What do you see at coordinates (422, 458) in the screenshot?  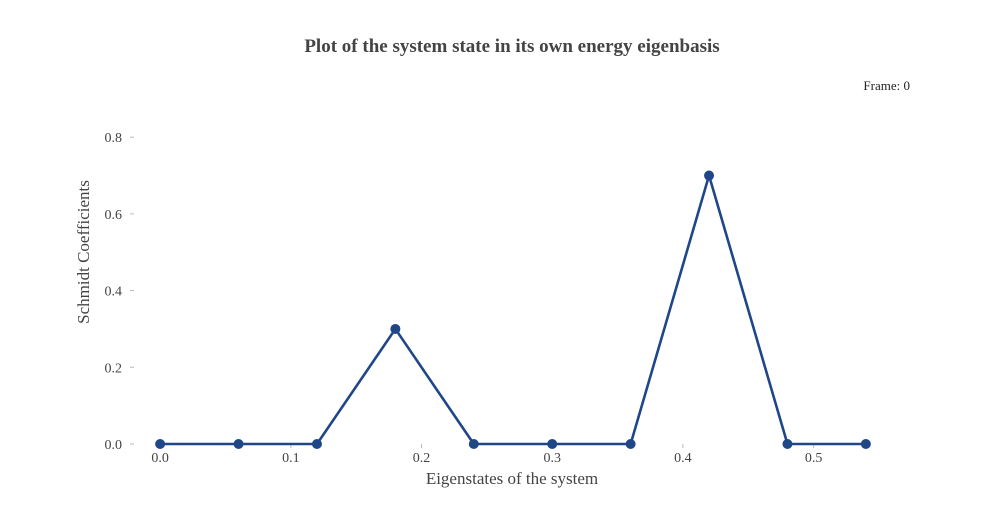 I see `x-tick-label: 0.2` at bounding box center [422, 458].